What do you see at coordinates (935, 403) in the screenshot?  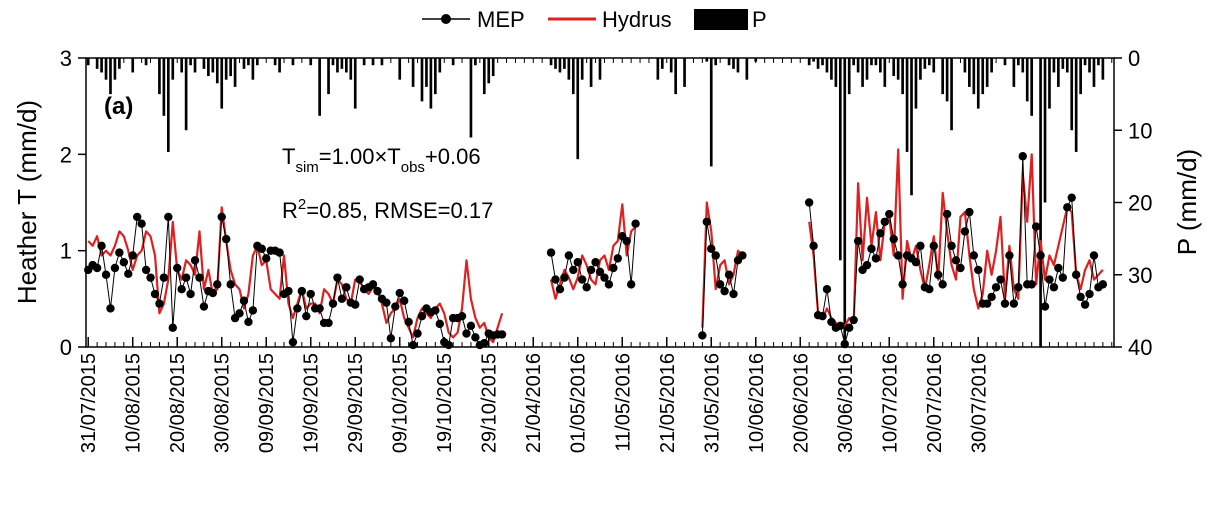 I see `x-tick-label: 20/07/2016` at bounding box center [935, 403].